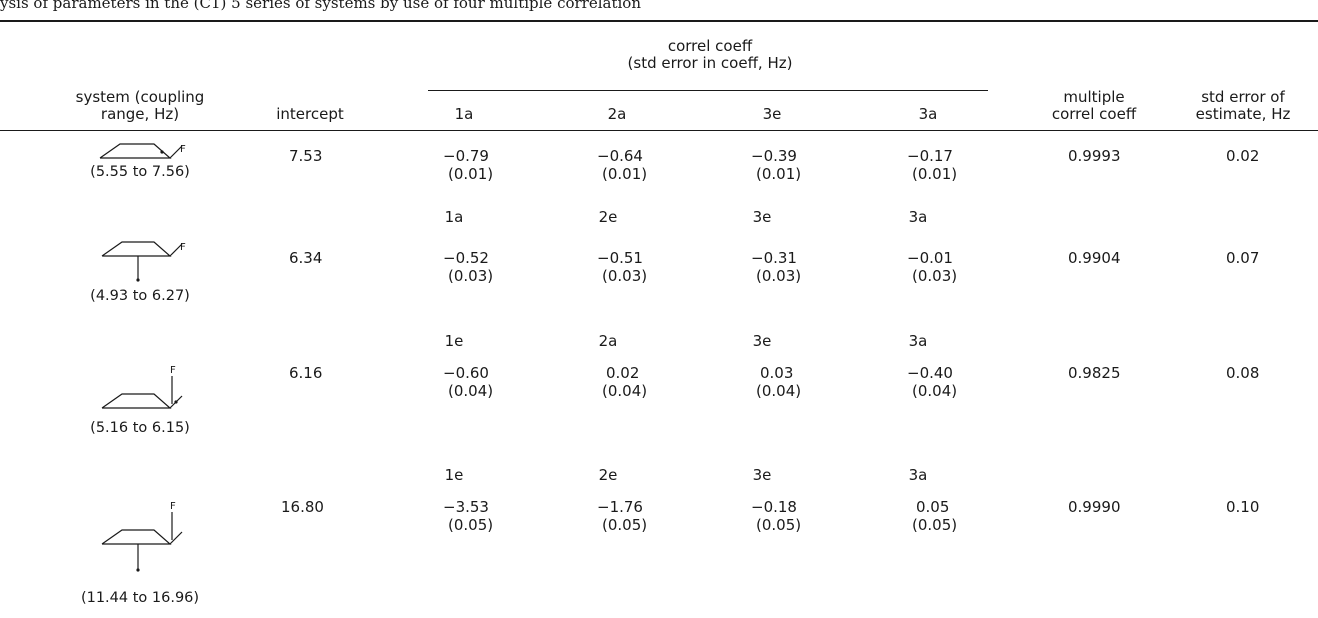  What do you see at coordinates (466, 507) in the screenshot?
I see `coeff-value: −3.53` at bounding box center [466, 507].